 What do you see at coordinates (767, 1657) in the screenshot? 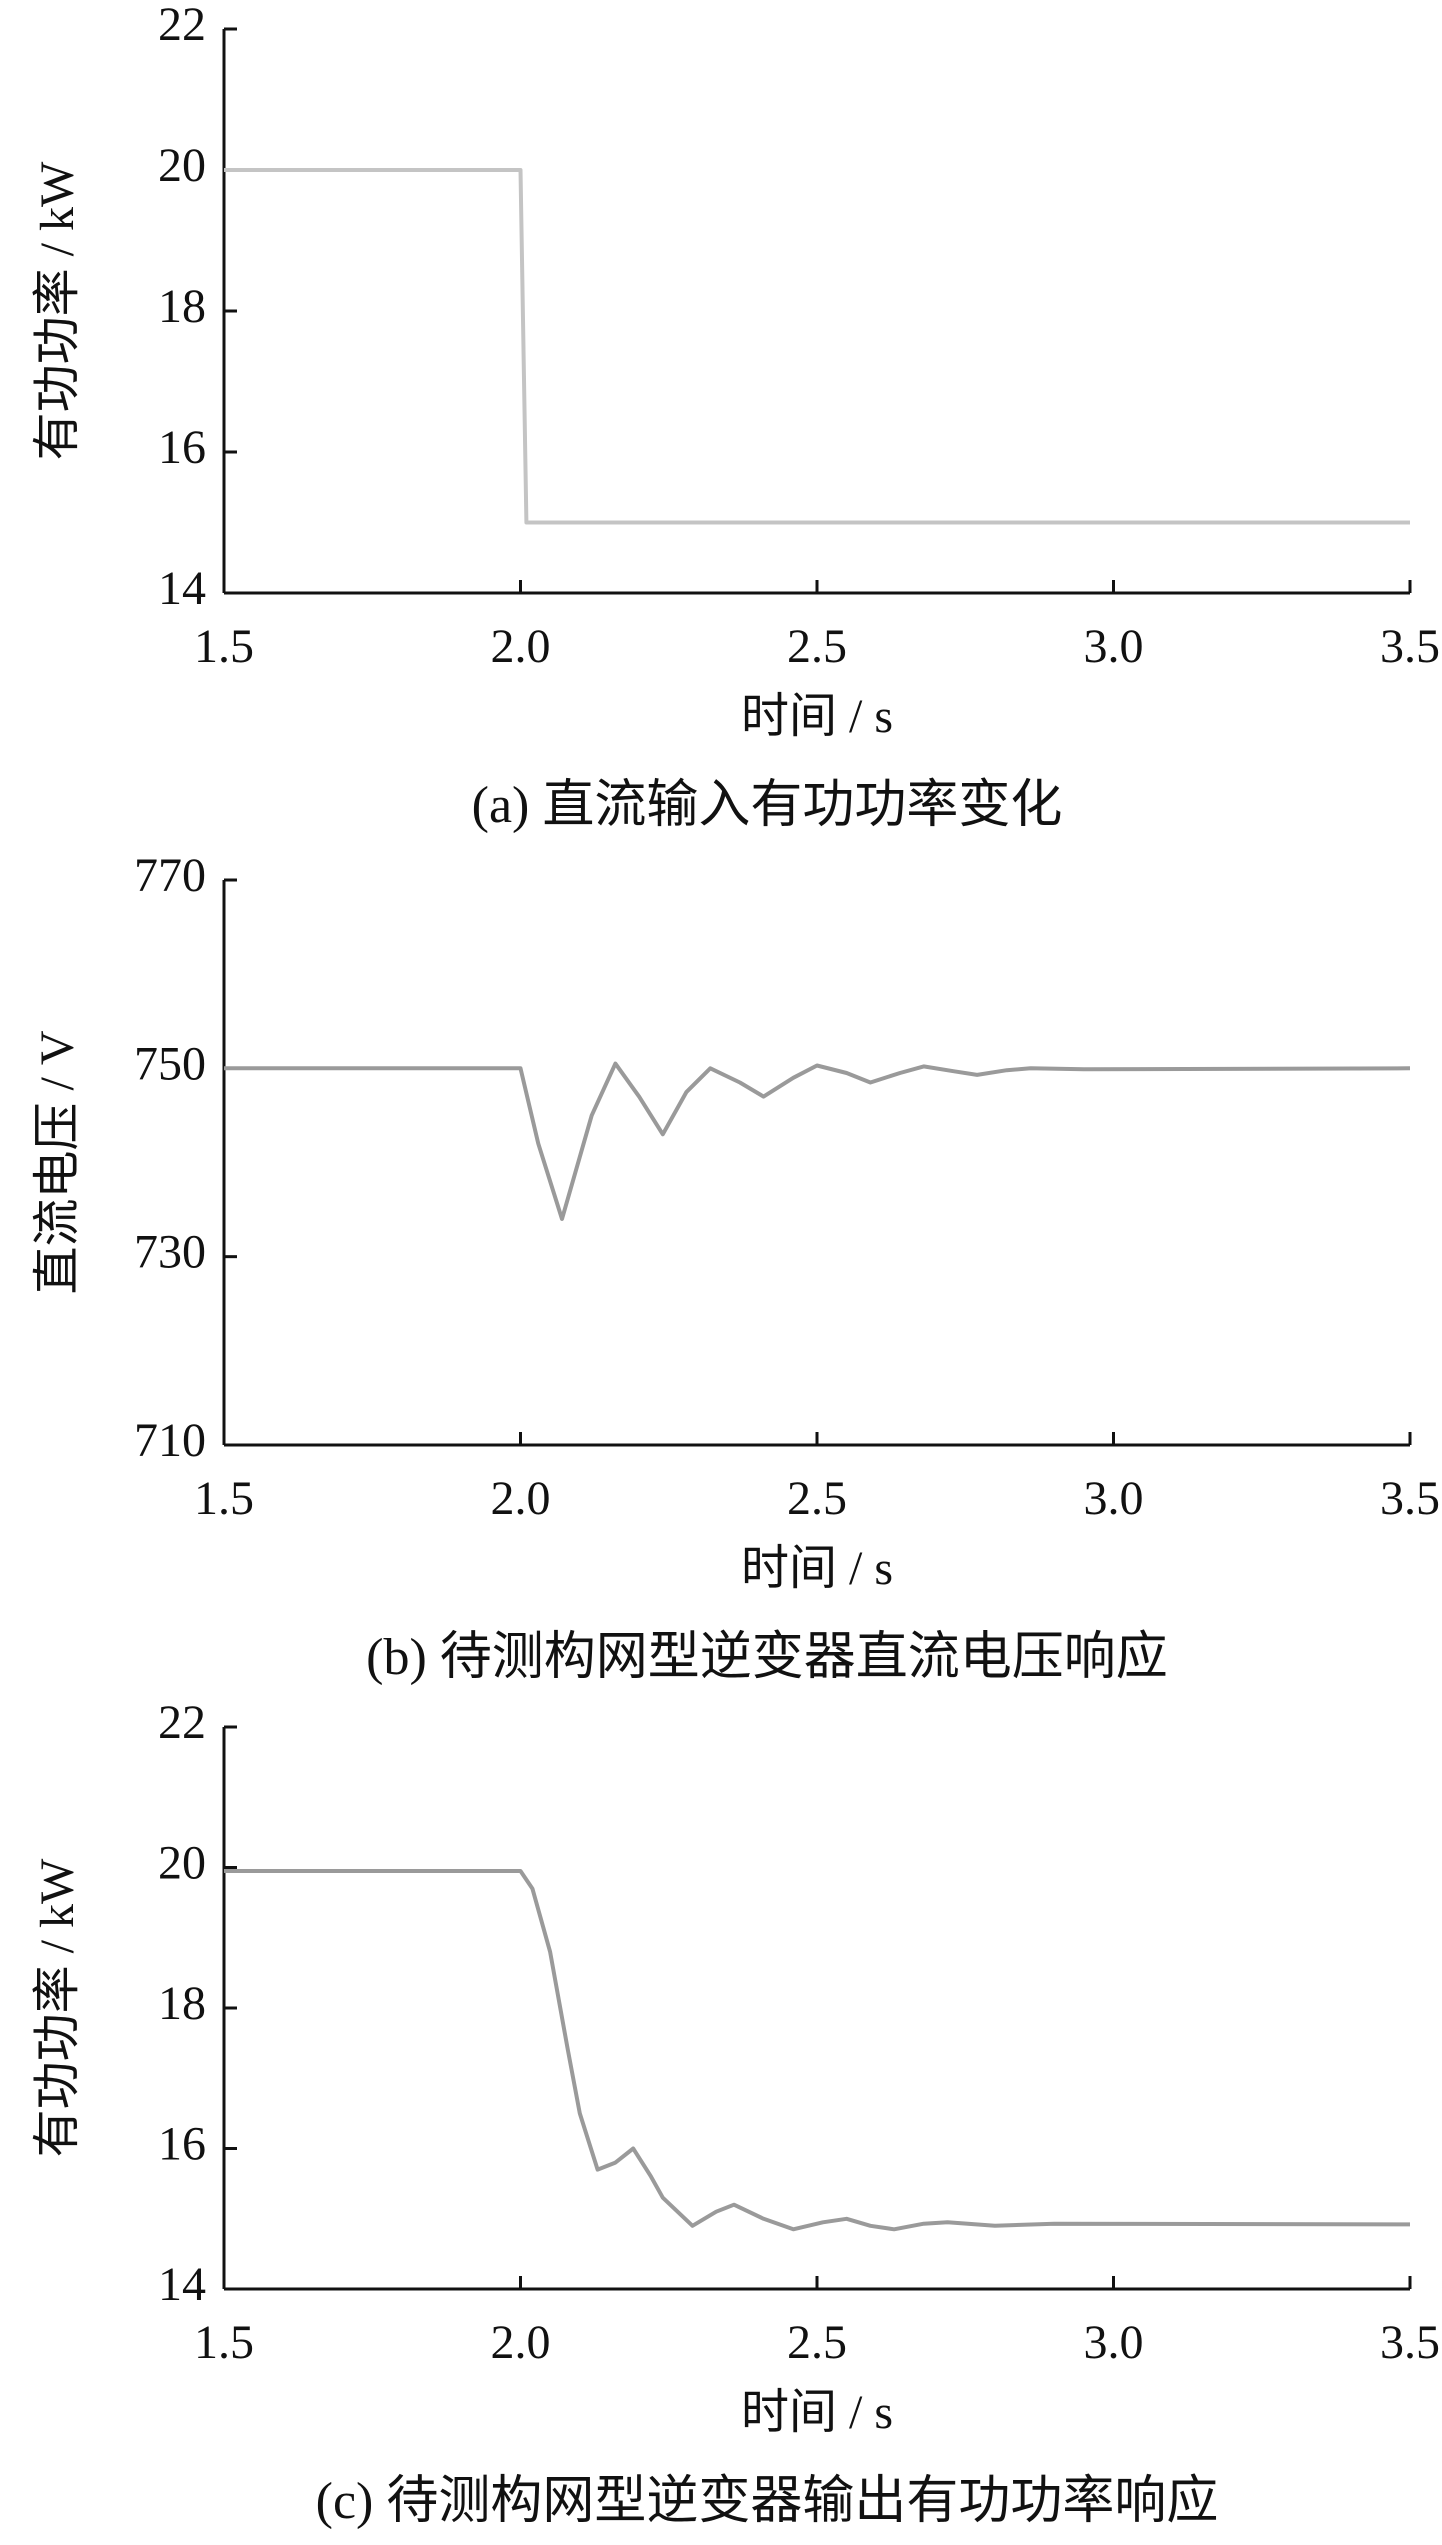
I see `caption: (b) 待测构网型逆变器直流电压响应` at bounding box center [767, 1657].